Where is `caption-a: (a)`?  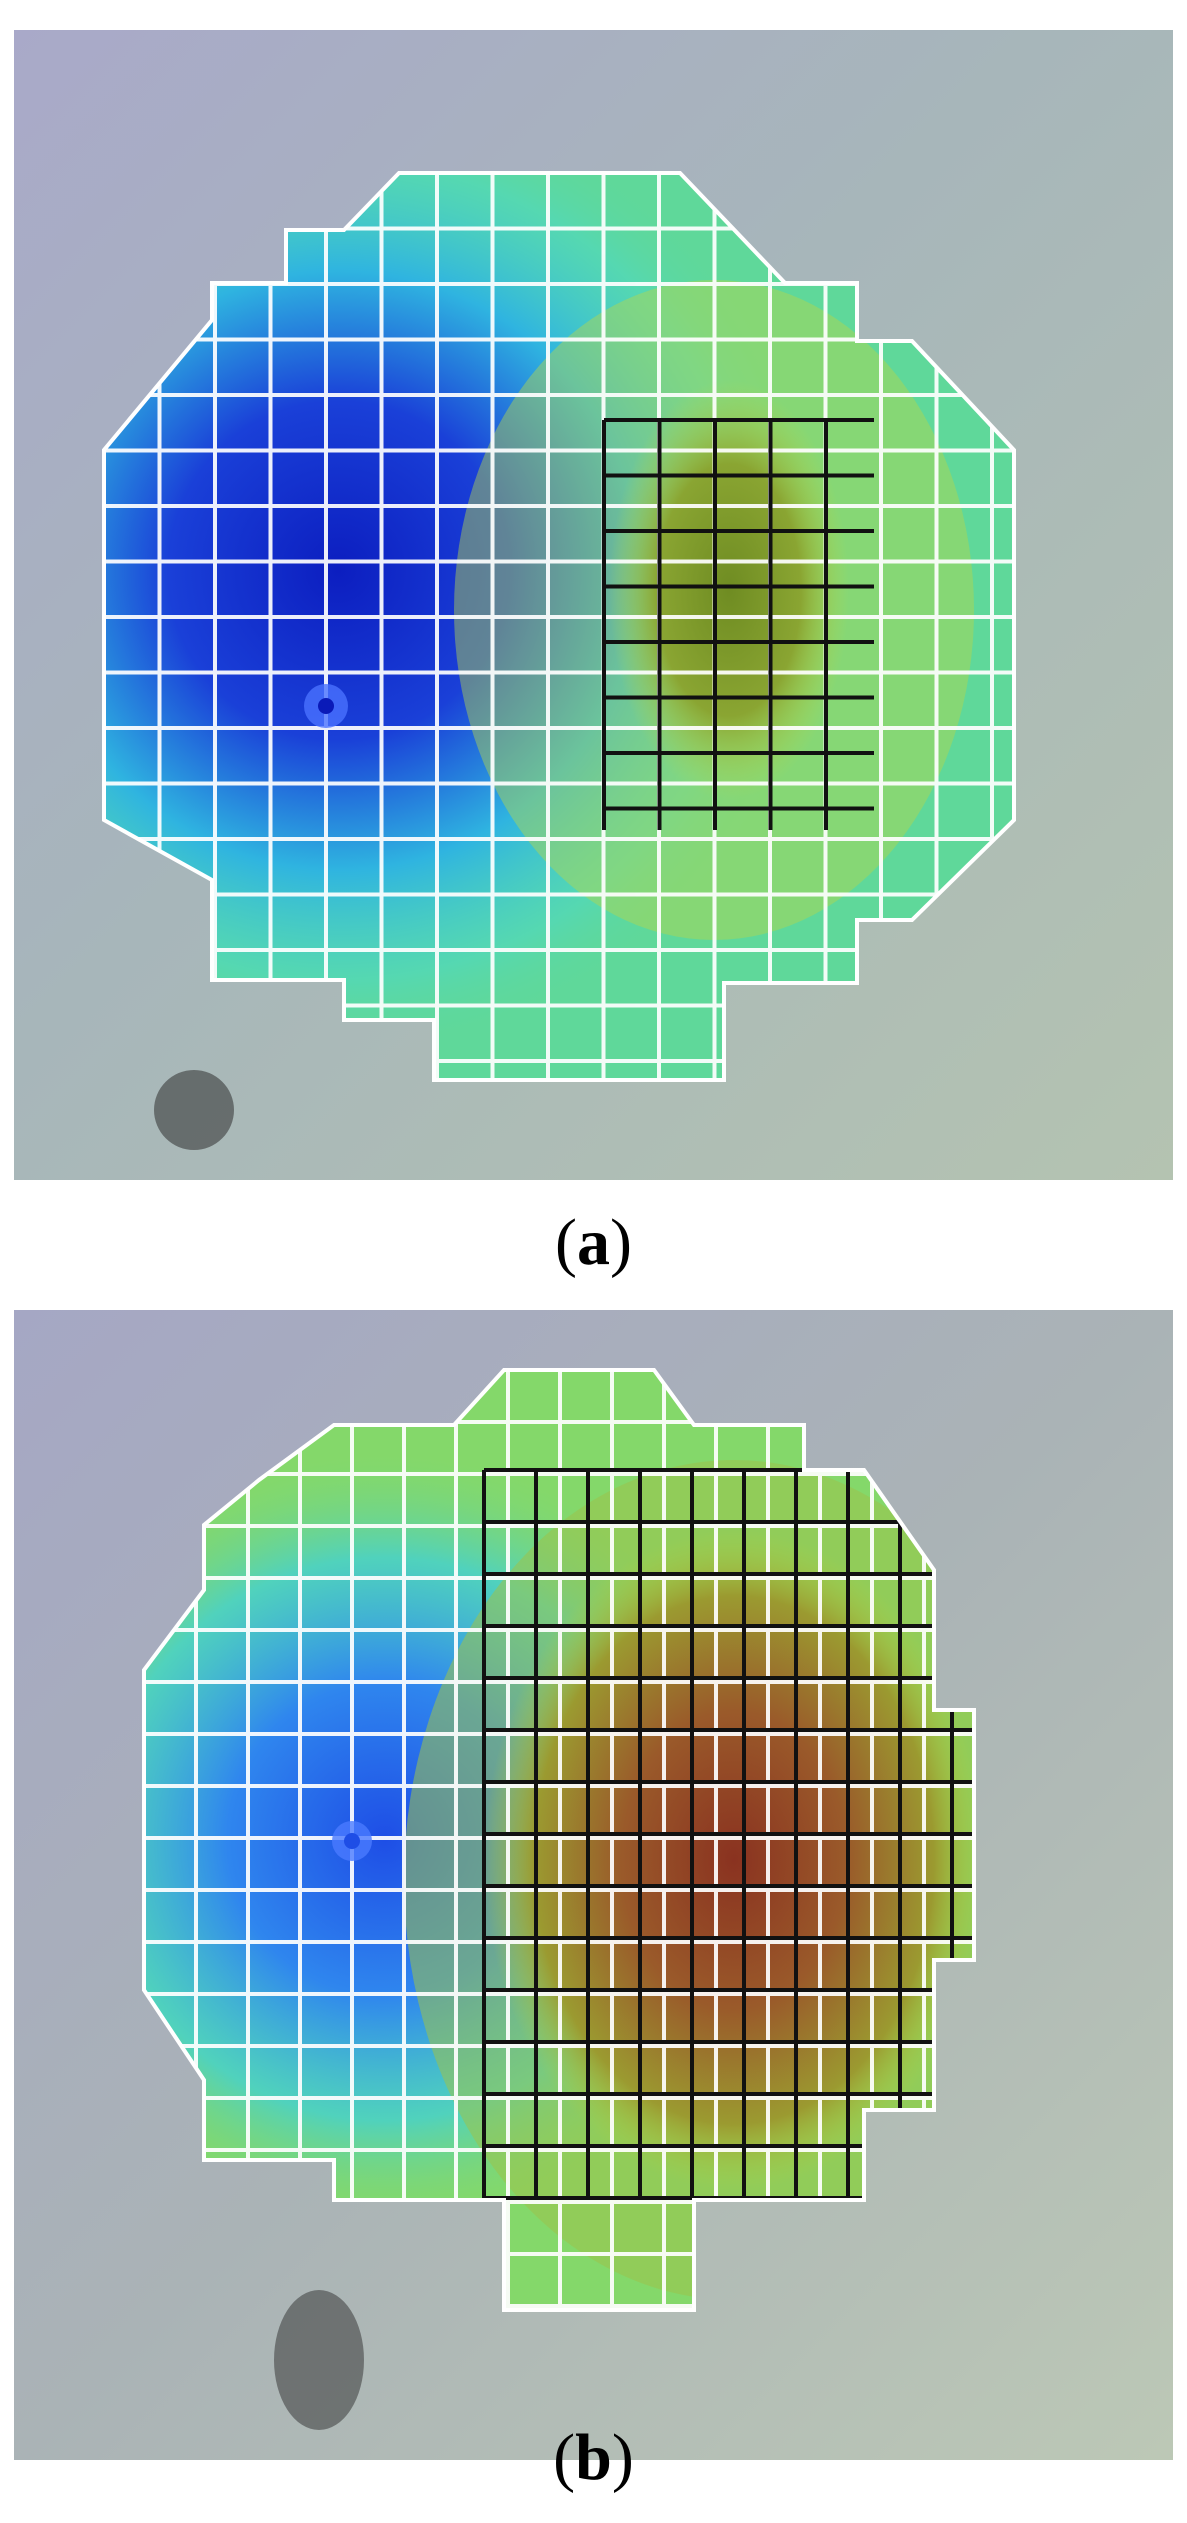 caption-a: (a) is located at coordinates (593, 1242).